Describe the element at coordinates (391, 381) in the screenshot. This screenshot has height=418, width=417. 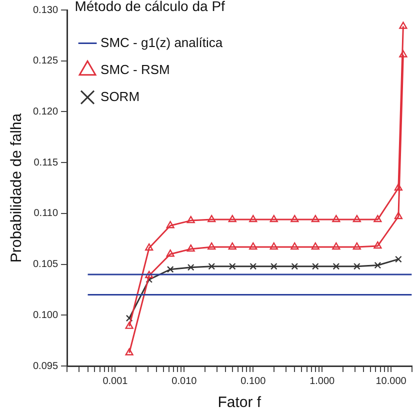
I see `x-tick-label: 10.000` at that location.